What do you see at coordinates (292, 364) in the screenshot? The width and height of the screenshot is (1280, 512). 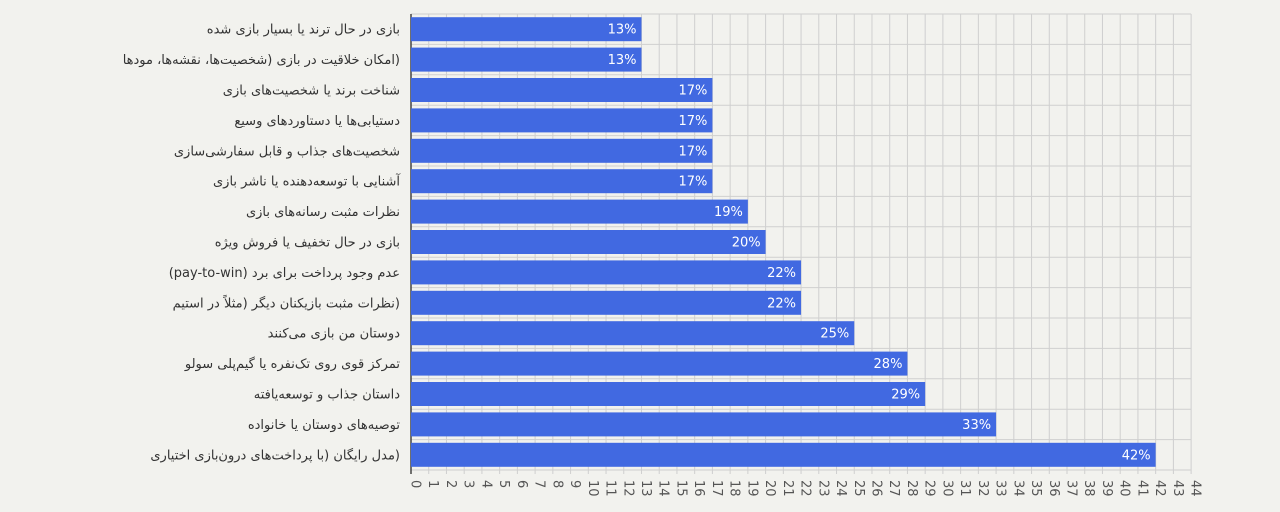 I see `category-label: تمرکز قوی روی تک‌نفره یا گیم‌پلی سولو` at bounding box center [292, 364].